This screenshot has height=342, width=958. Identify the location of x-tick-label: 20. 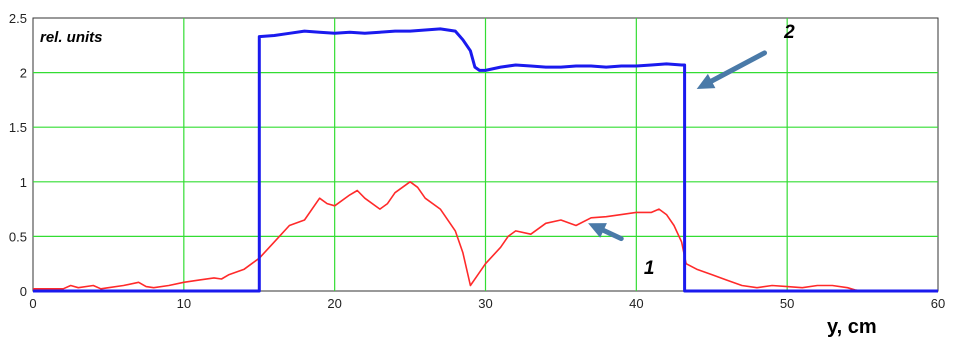
(334, 303).